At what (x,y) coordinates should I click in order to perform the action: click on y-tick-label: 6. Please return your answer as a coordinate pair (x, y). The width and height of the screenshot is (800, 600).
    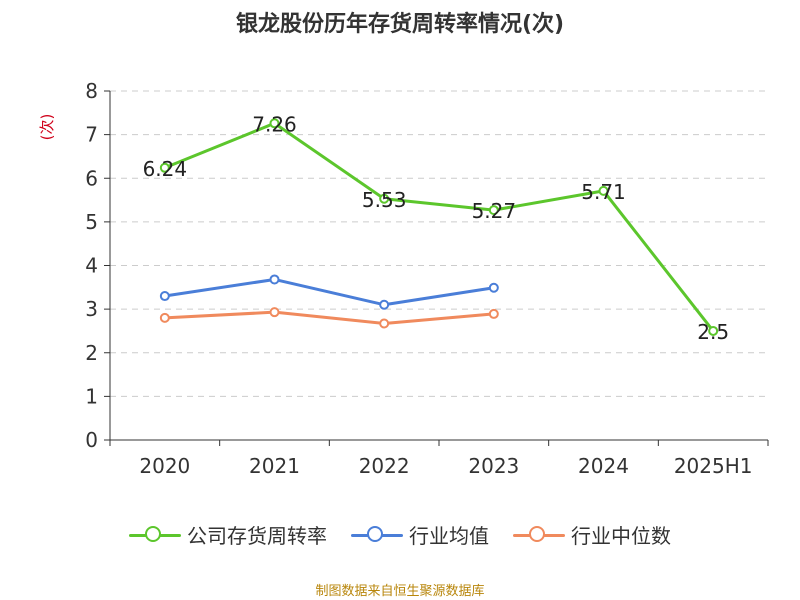
    Looking at the image, I should click on (91, 178).